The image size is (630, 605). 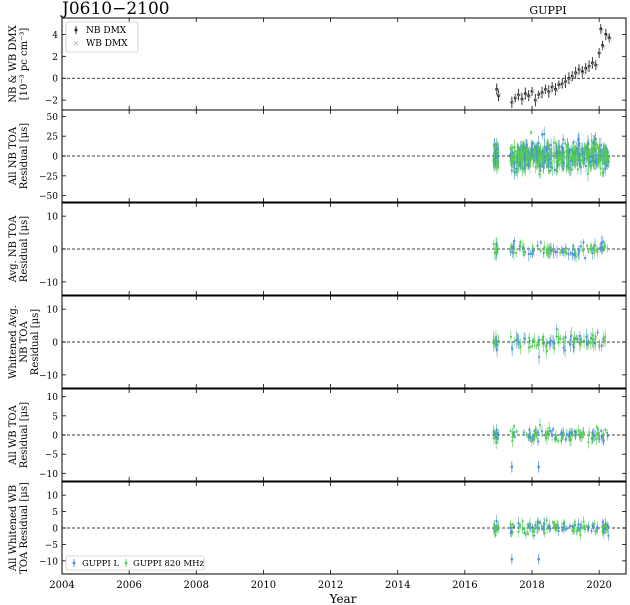 I want to click on y-tick-label: −2, so click(x=51, y=102).